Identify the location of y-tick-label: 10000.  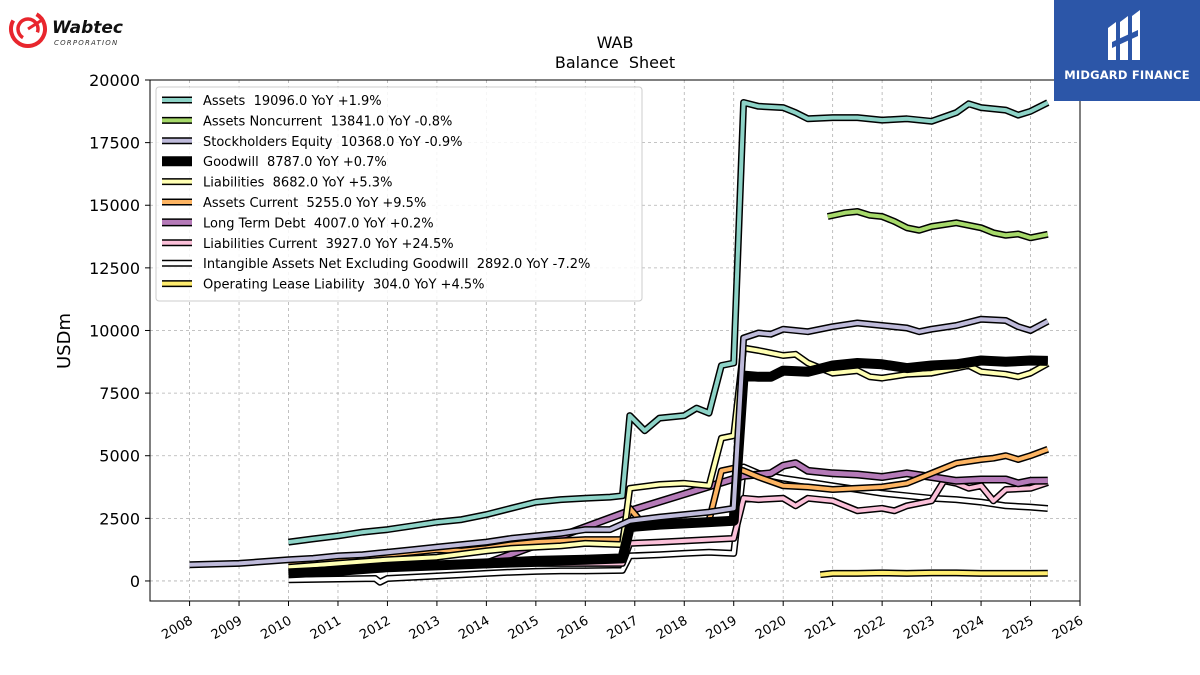
(114, 330).